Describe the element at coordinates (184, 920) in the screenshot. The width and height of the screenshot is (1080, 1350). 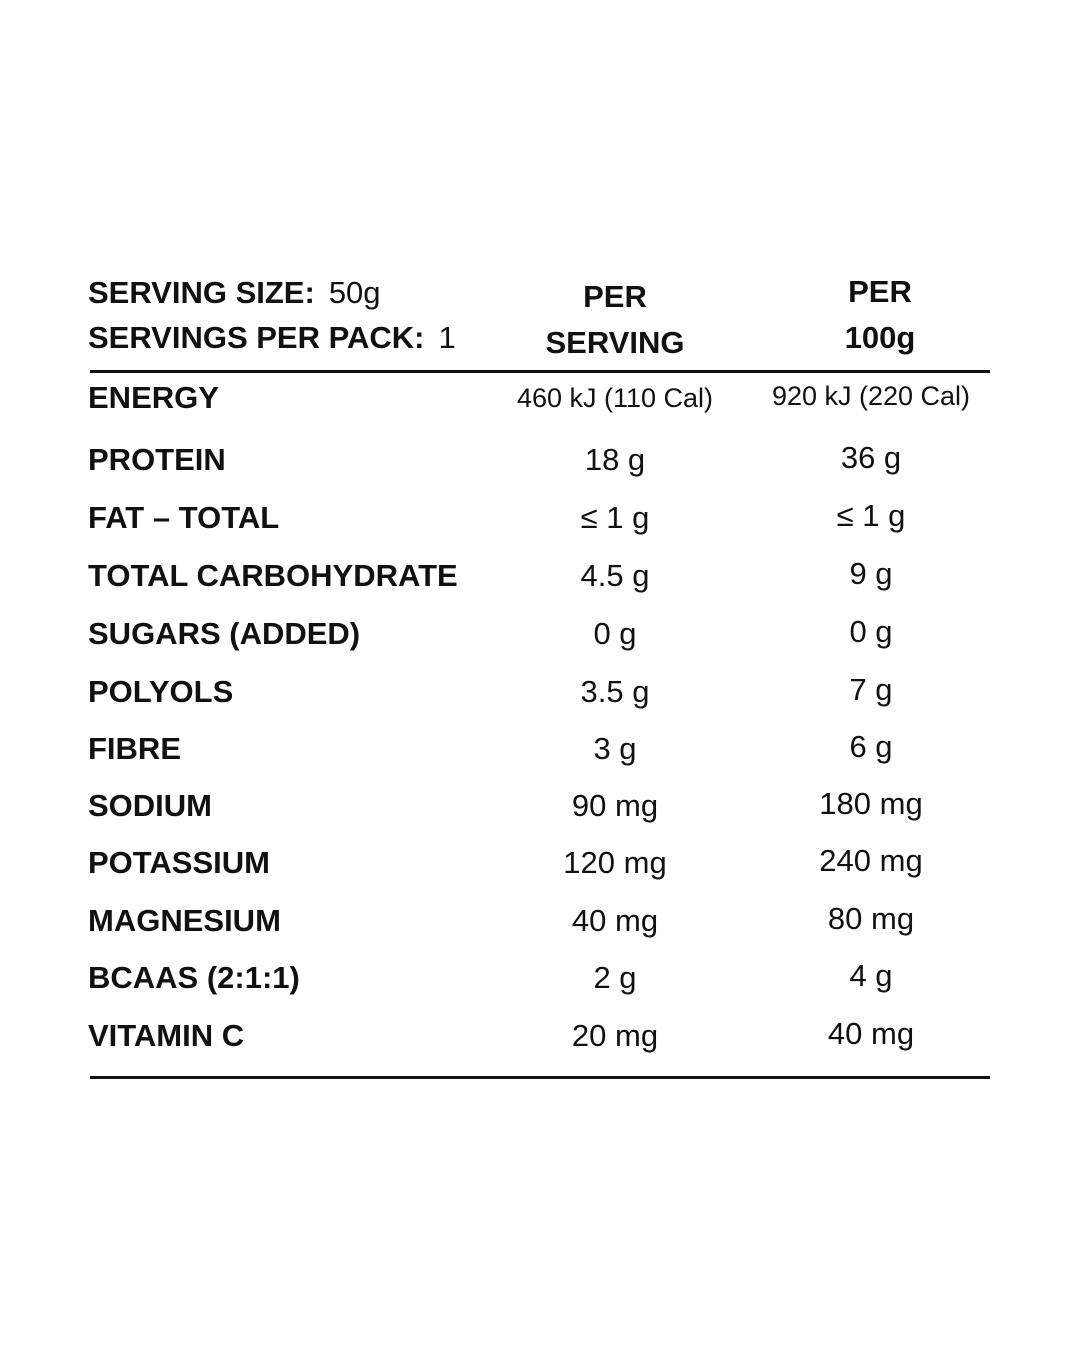
I see `nutrient-label: MAGNESIUM` at that location.